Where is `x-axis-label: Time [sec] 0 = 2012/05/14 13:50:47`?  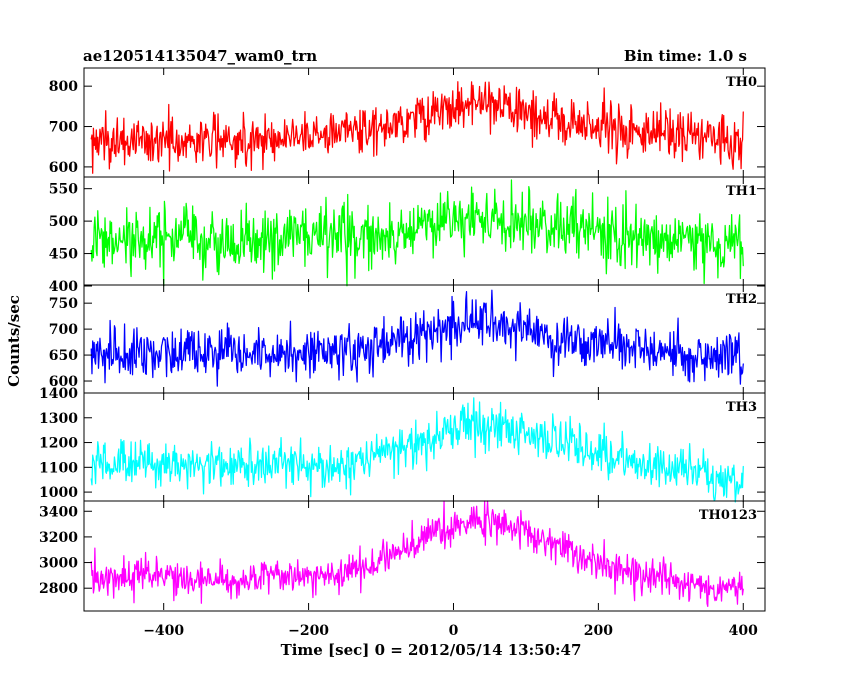 x-axis-label: Time [sec] 0 = 2012/05/14 13:50:47 is located at coordinates (431, 650).